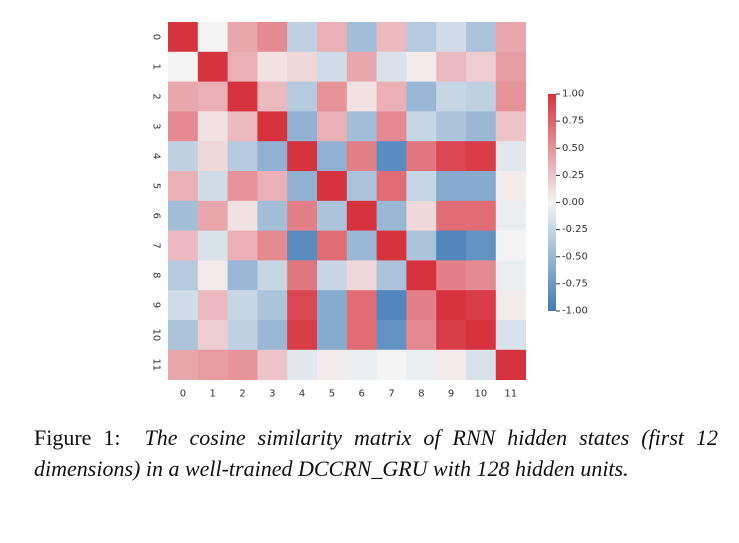 This screenshot has width=739, height=543. I want to click on y-tick-label: 1, so click(156, 67).